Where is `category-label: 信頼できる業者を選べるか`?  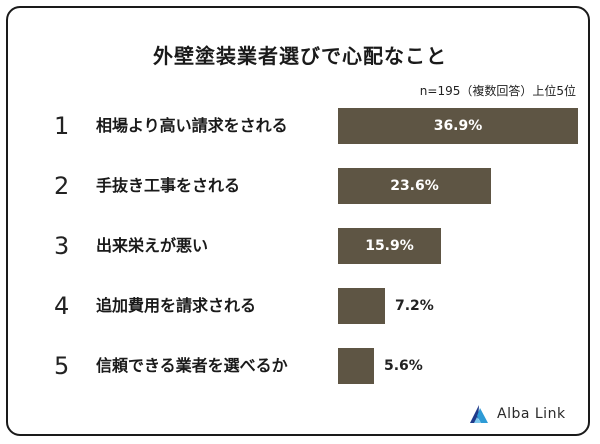 category-label: 信頼できる業者を選べるか is located at coordinates (192, 365).